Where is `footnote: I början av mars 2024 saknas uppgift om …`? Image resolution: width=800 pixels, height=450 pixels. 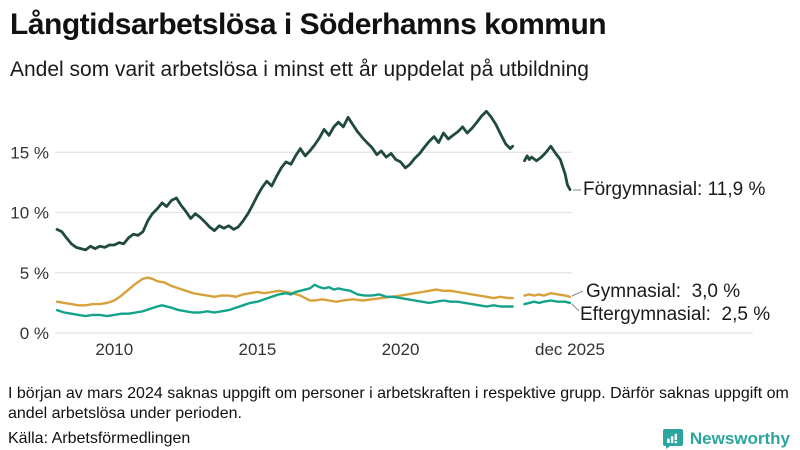 footnote: I början av mars 2024 saknas uppgift om … is located at coordinates (398, 403).